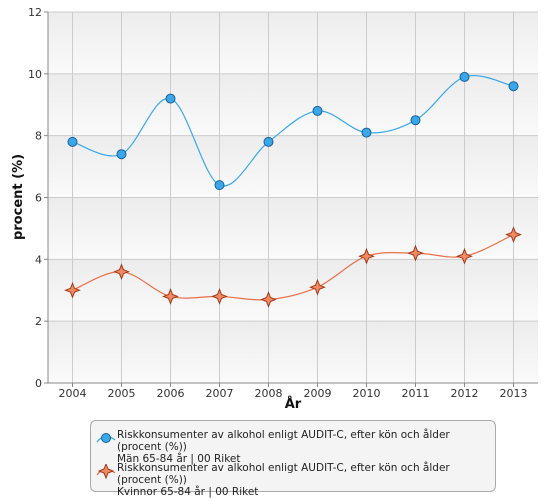  Describe the element at coordinates (38, 198) in the screenshot. I see `y-tick-label: 6` at that location.